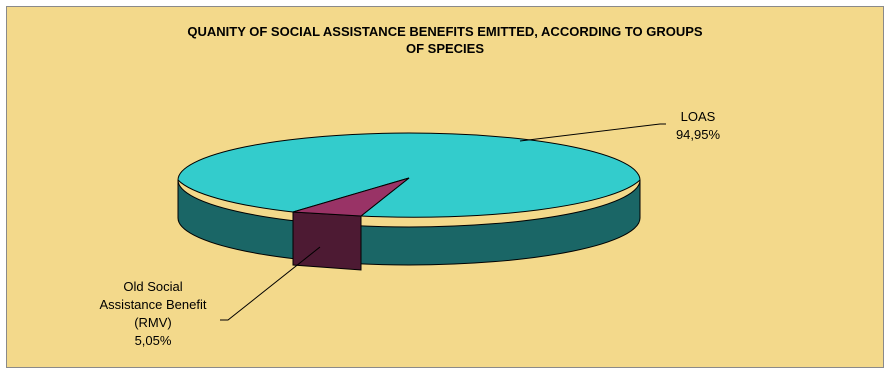  Describe the element at coordinates (270, 283) in the screenshot. I see `leader-line-rmv` at that location.